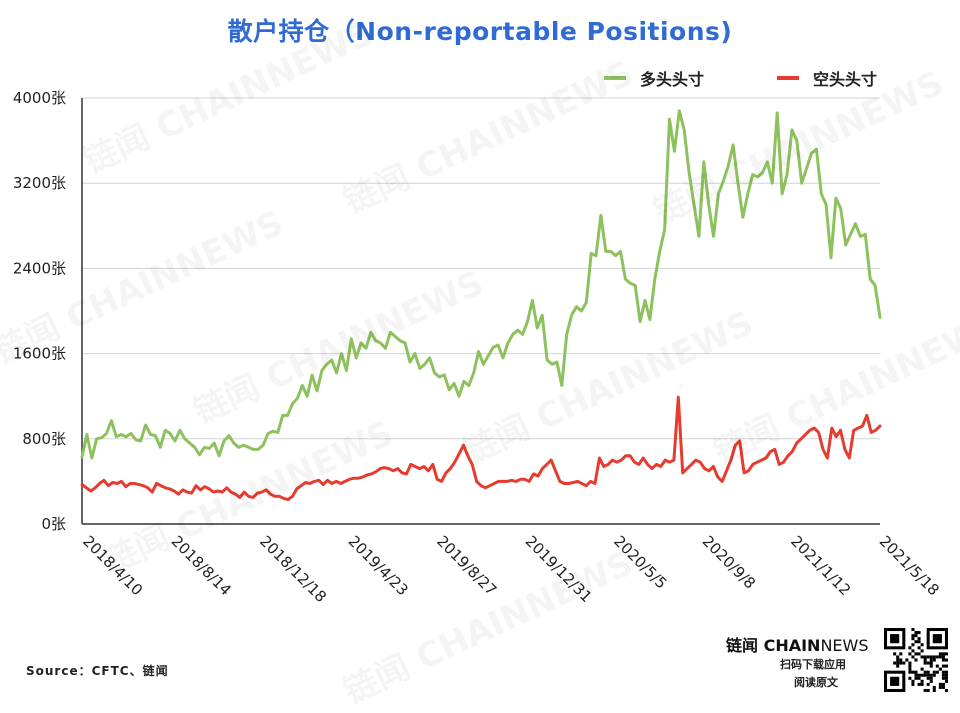 This screenshot has height=713, width=960. I want to click on series-line-short, so click(481, 448).